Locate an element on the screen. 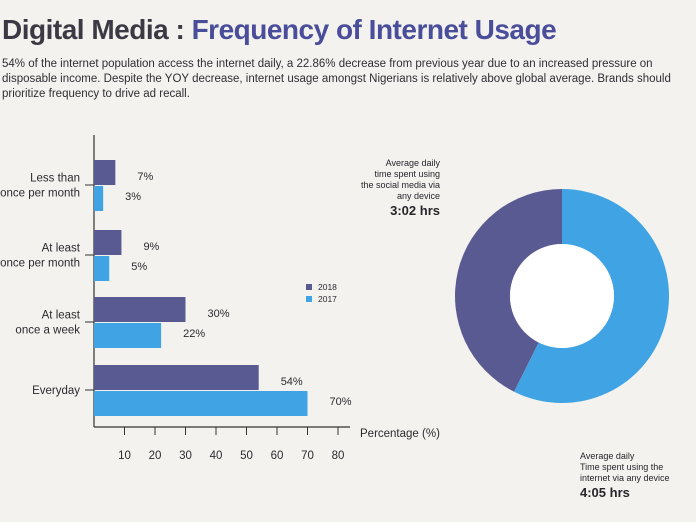  x-tick-label: 20 is located at coordinates (155, 456).